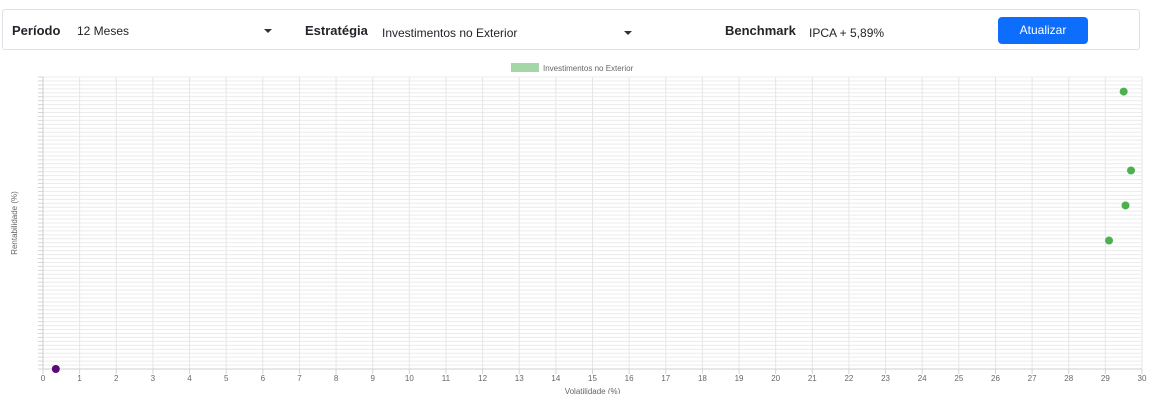 The width and height of the screenshot is (1152, 394). Describe the element at coordinates (848, 378) in the screenshot. I see `x-tick-label: 22` at that location.